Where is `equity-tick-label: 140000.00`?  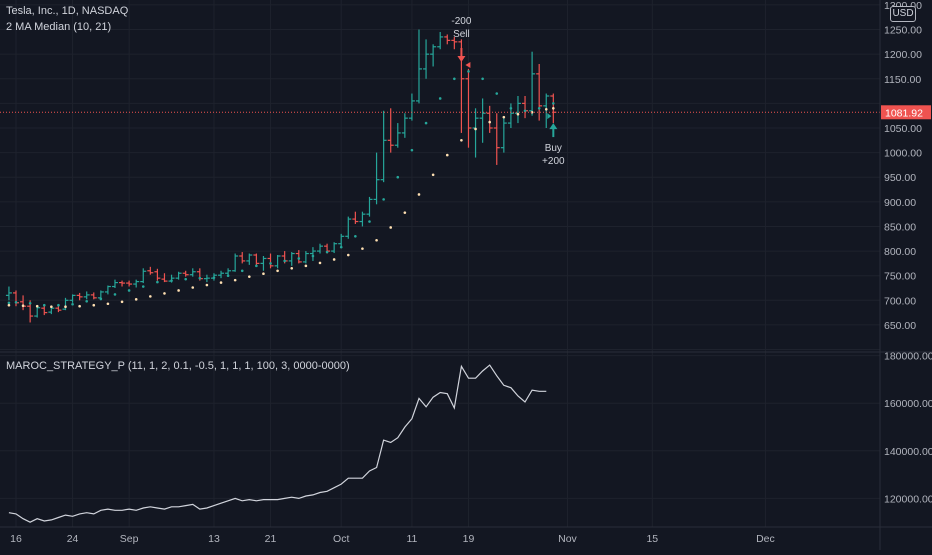 equity-tick-label: 140000.00 is located at coordinates (908, 452).